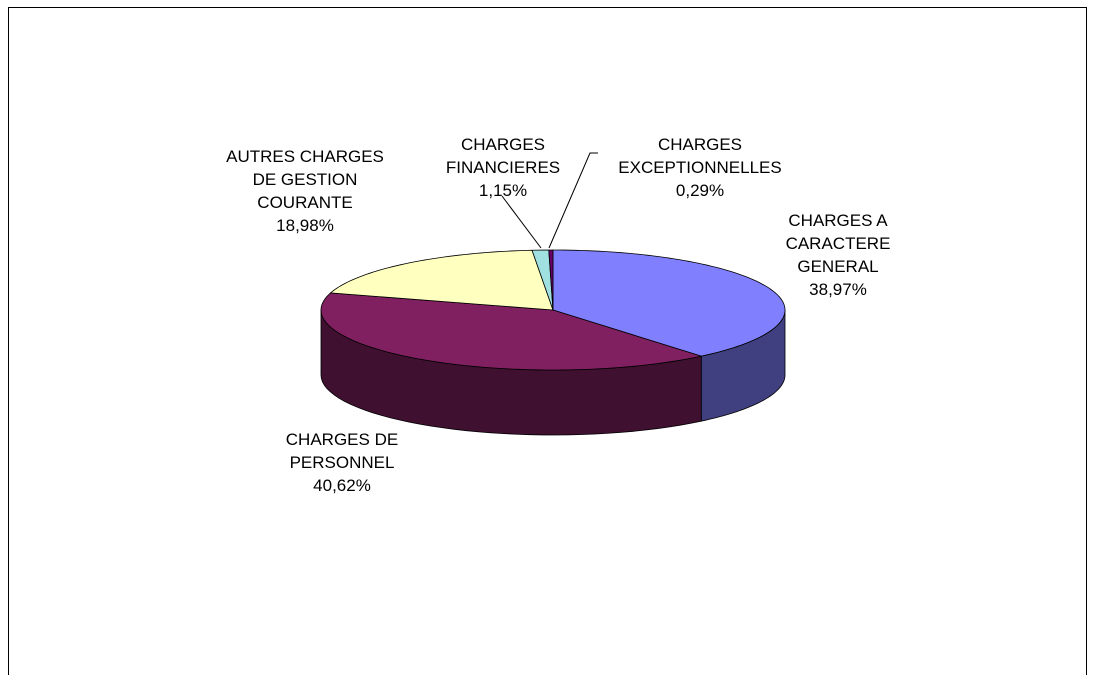 This screenshot has width=1095, height=675. I want to click on slice-label: AUTRES CHARGES DE GESTION COURANTE 18,98%, so click(305, 191).